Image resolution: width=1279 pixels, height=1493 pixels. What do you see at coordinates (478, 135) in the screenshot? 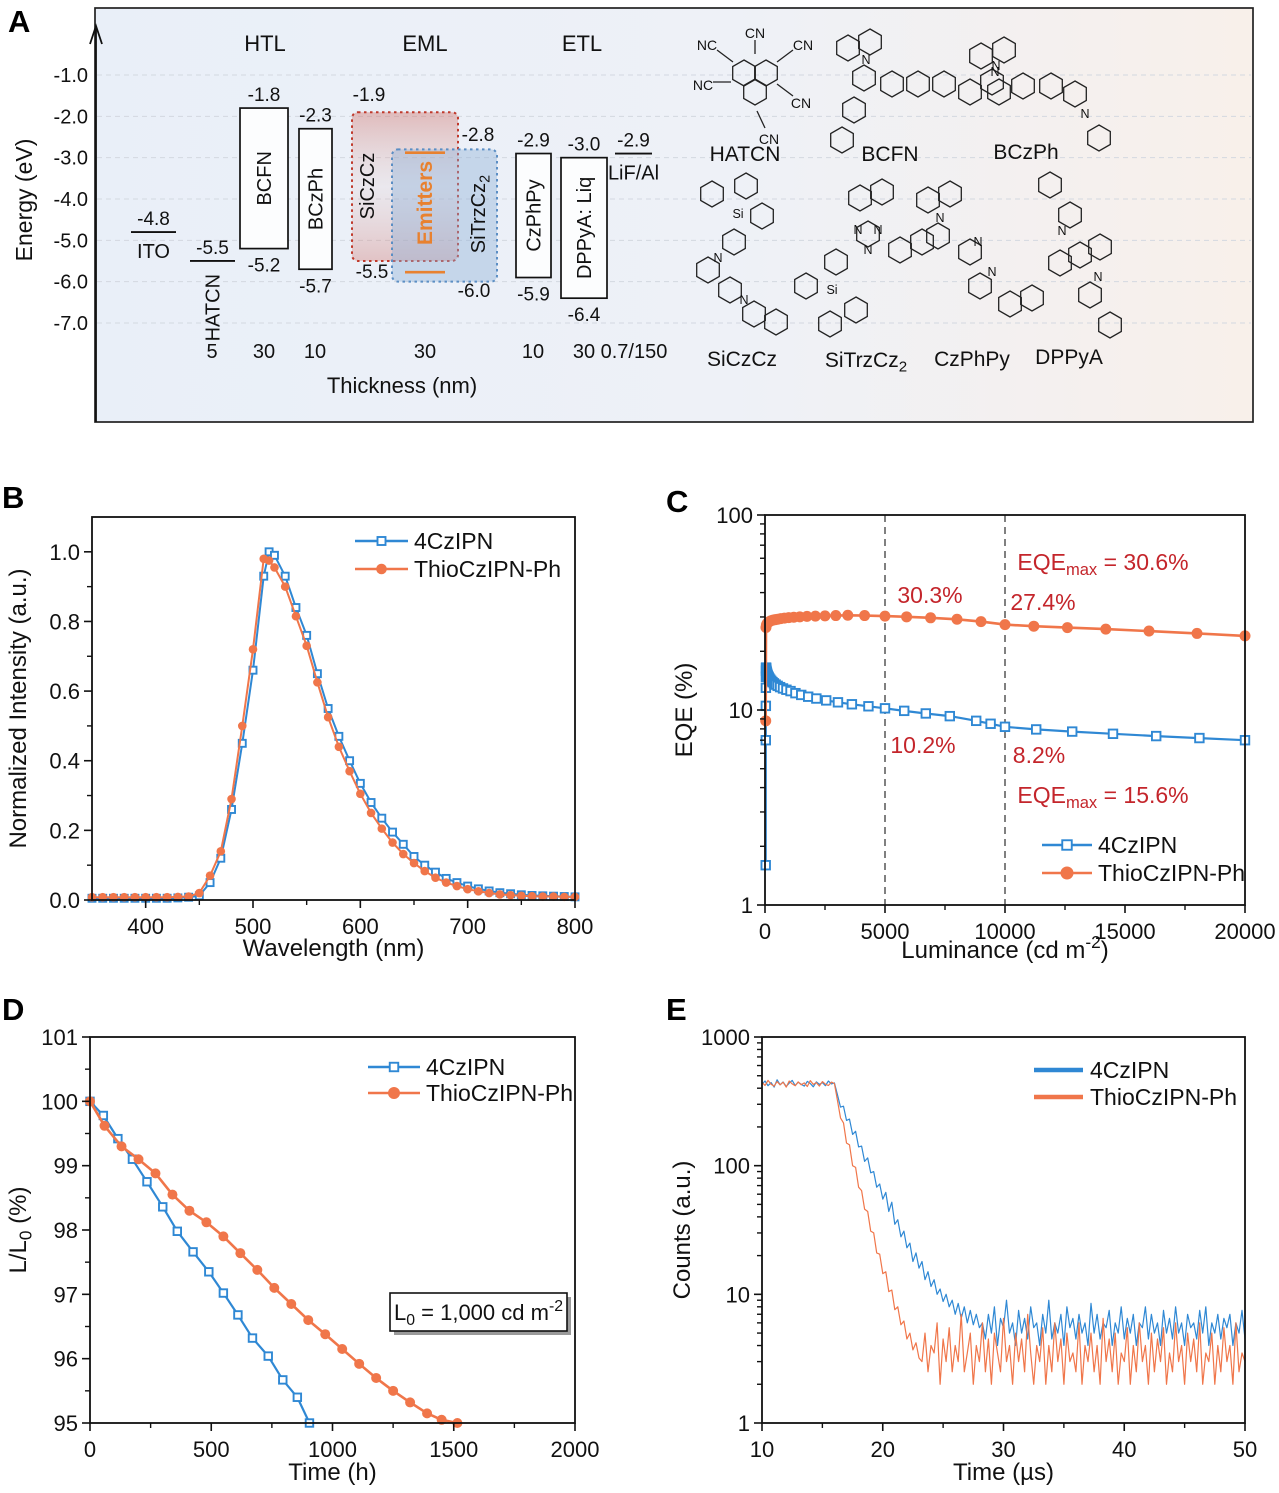
I see `svg-text: -2.8` at bounding box center [478, 135].